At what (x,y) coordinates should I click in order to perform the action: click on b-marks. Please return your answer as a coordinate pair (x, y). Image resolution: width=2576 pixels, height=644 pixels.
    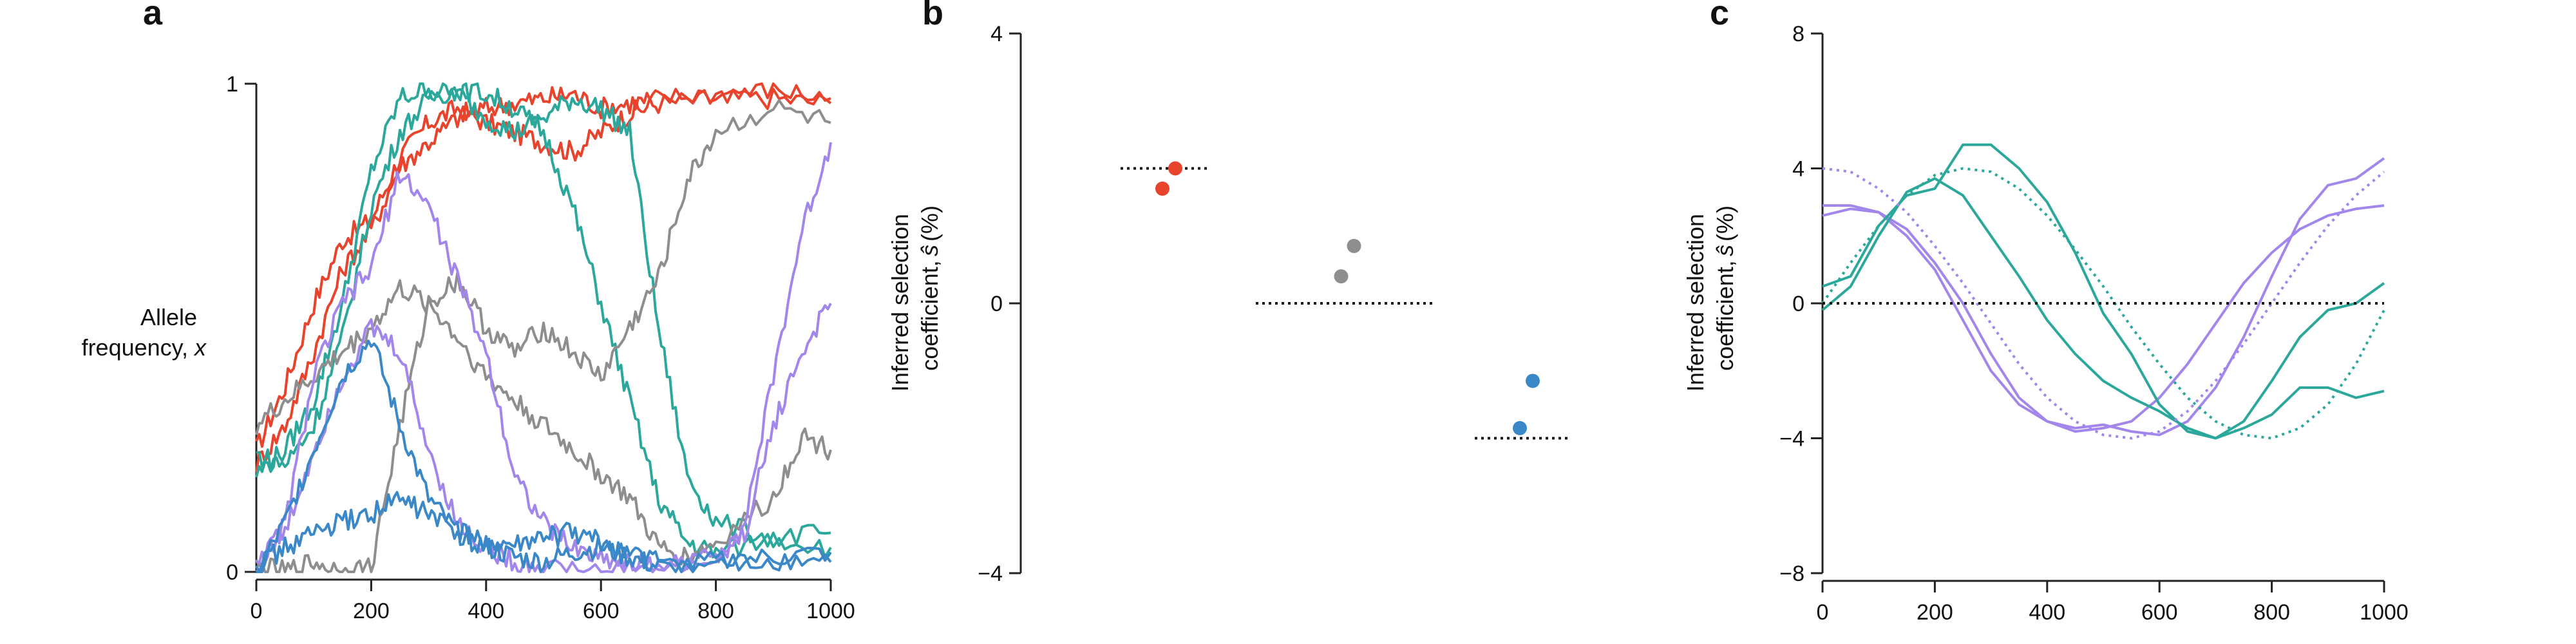
    Looking at the image, I should click on (1346, 301).